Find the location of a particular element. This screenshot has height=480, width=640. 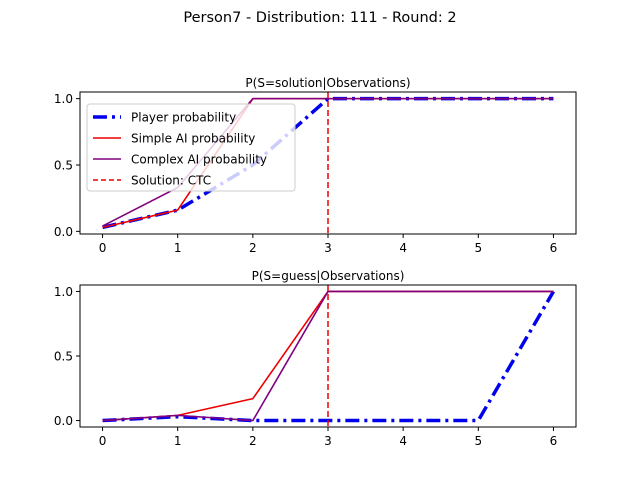

top-xtick-label: 6 is located at coordinates (554, 248).